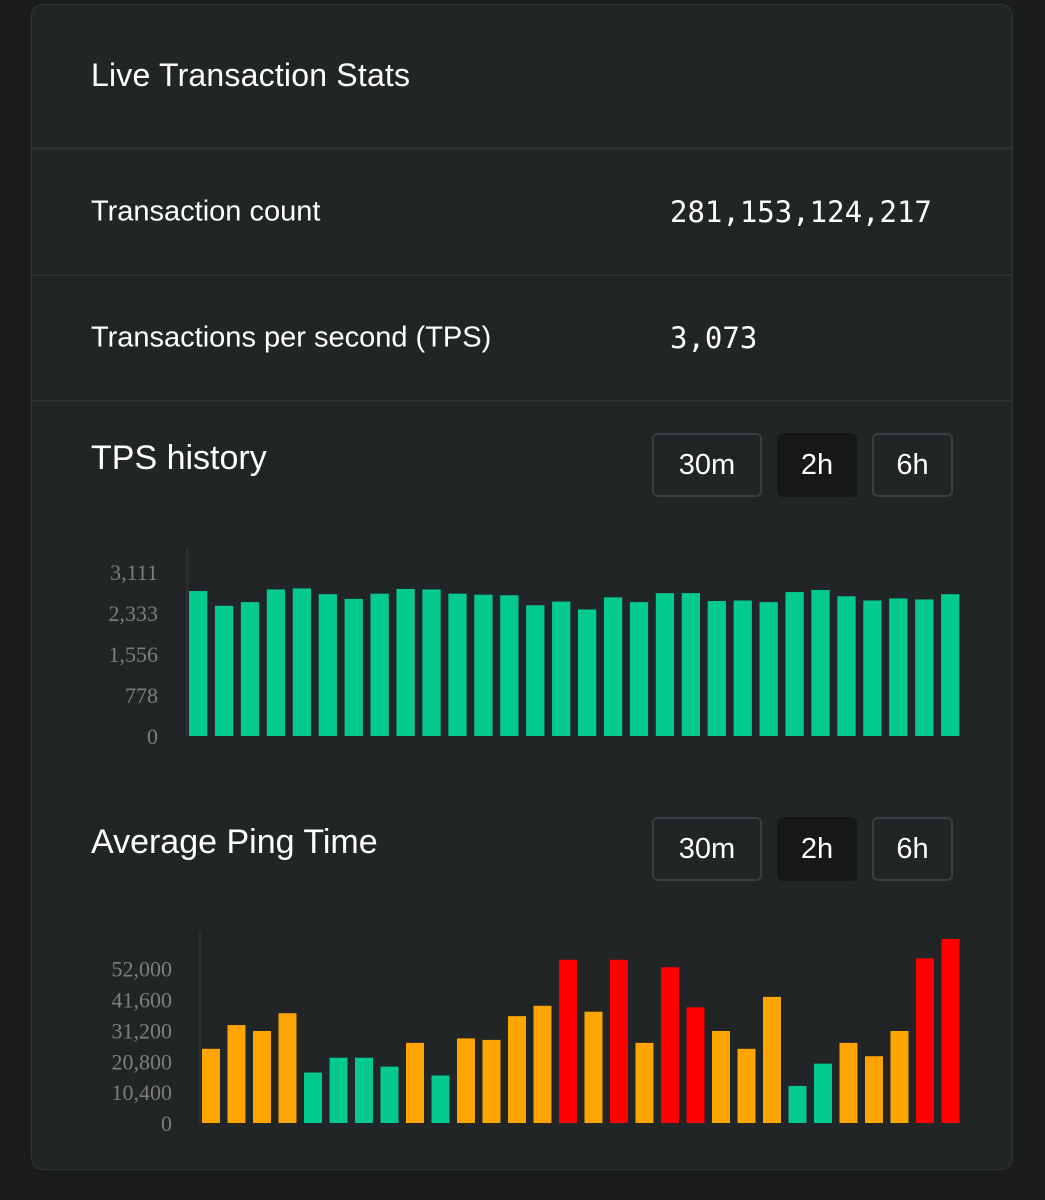  I want to click on tps-history-chart: 3,111 2,333 1,556 778 0, so click(534, 649).